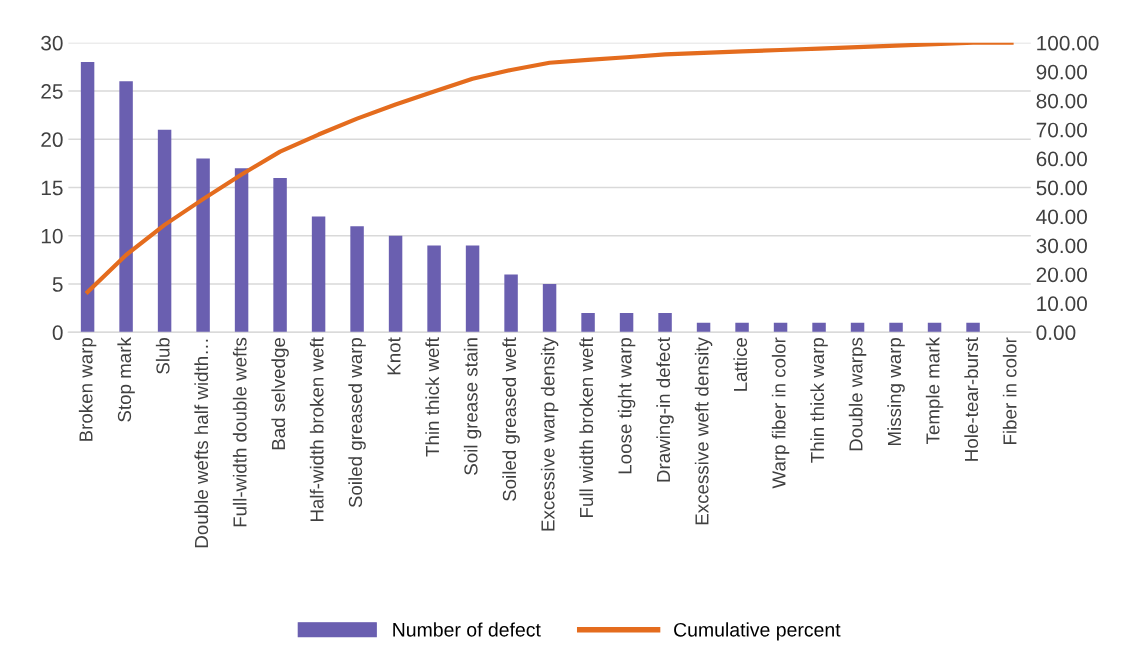 The width and height of the screenshot is (1139, 658). I want to click on x-tick-label: Half-width broken weft, so click(316, 429).